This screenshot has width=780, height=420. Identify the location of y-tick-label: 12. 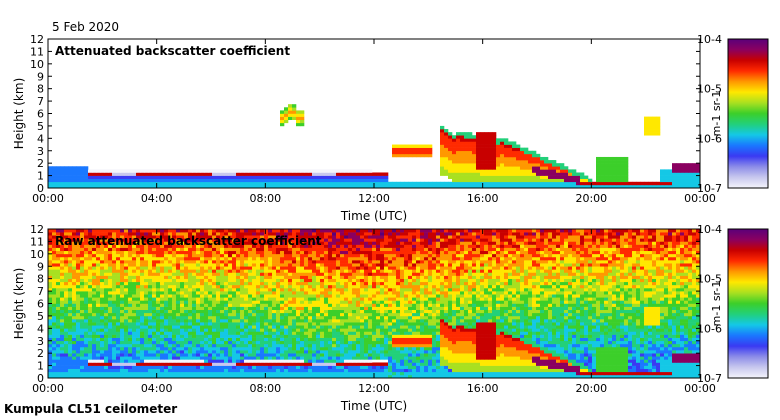
(37, 39).